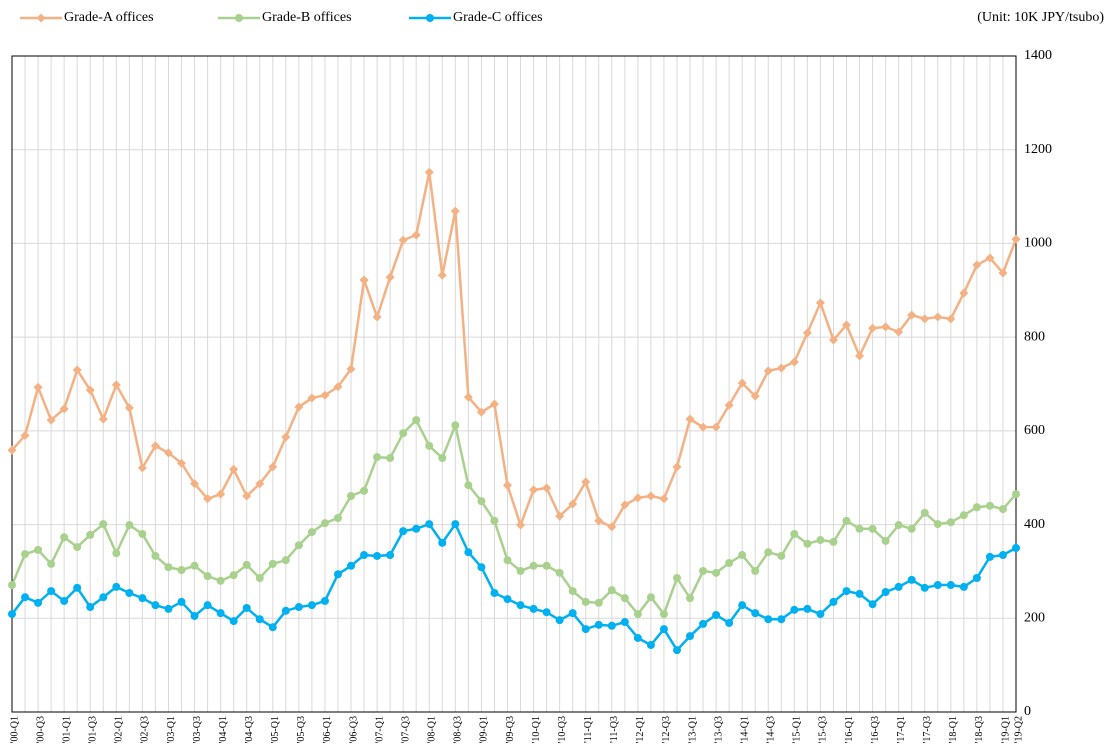 The width and height of the screenshot is (1111, 756). What do you see at coordinates (1038, 243) in the screenshot?
I see `y-tick-label: 1000` at bounding box center [1038, 243].